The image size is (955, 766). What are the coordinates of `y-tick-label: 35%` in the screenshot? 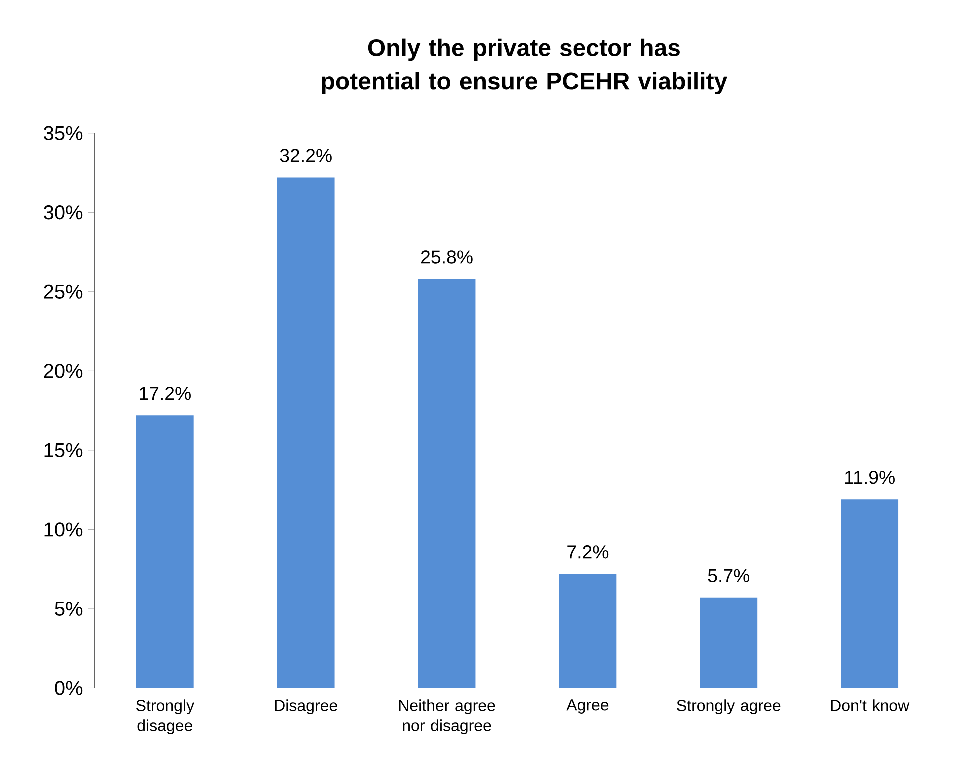 It's located at (63, 133).